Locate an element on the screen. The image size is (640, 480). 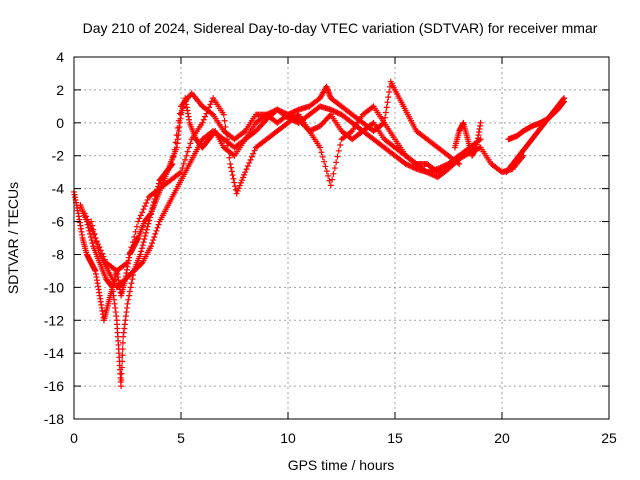
y-tick-label: -2 is located at coordinates (58, 156).